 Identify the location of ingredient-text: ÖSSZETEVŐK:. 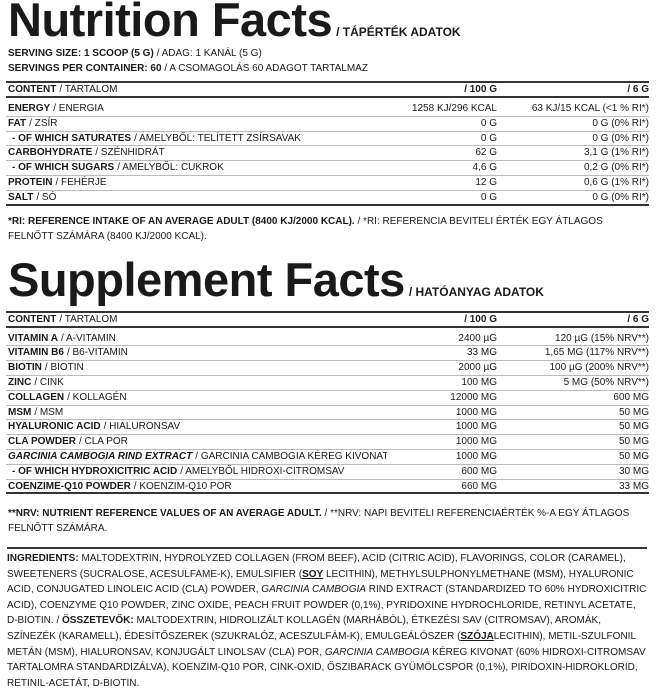
(98, 621).